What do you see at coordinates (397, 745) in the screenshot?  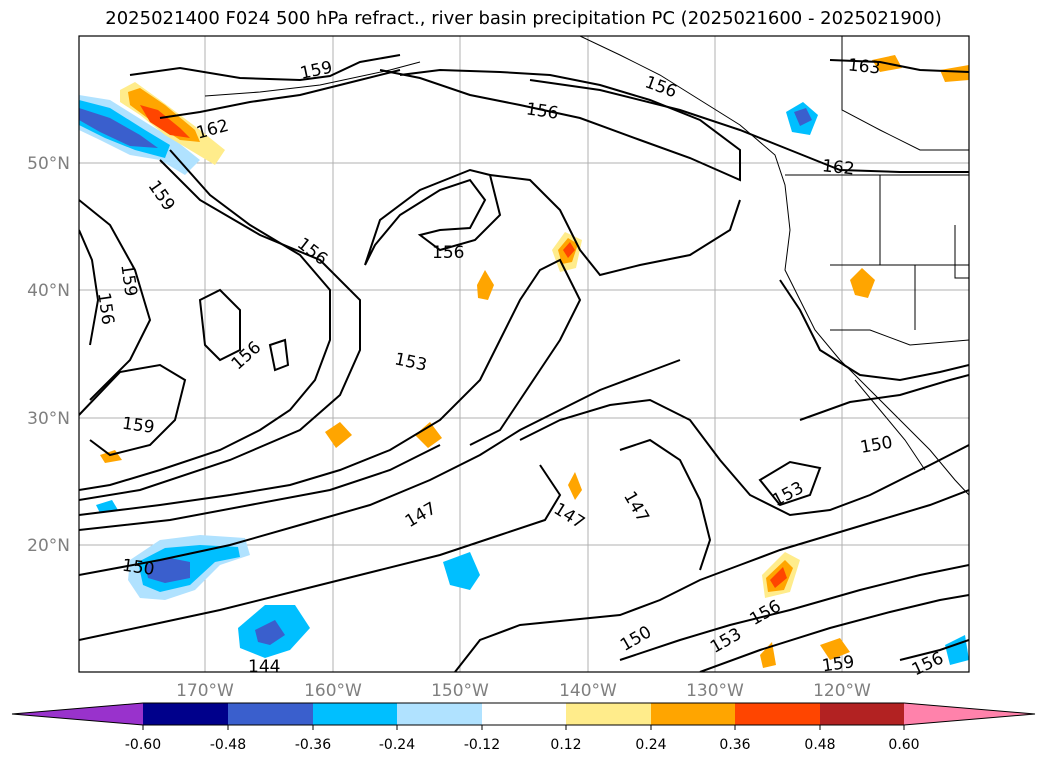 I see `colorbar-tick-label: -0.24` at bounding box center [397, 745].